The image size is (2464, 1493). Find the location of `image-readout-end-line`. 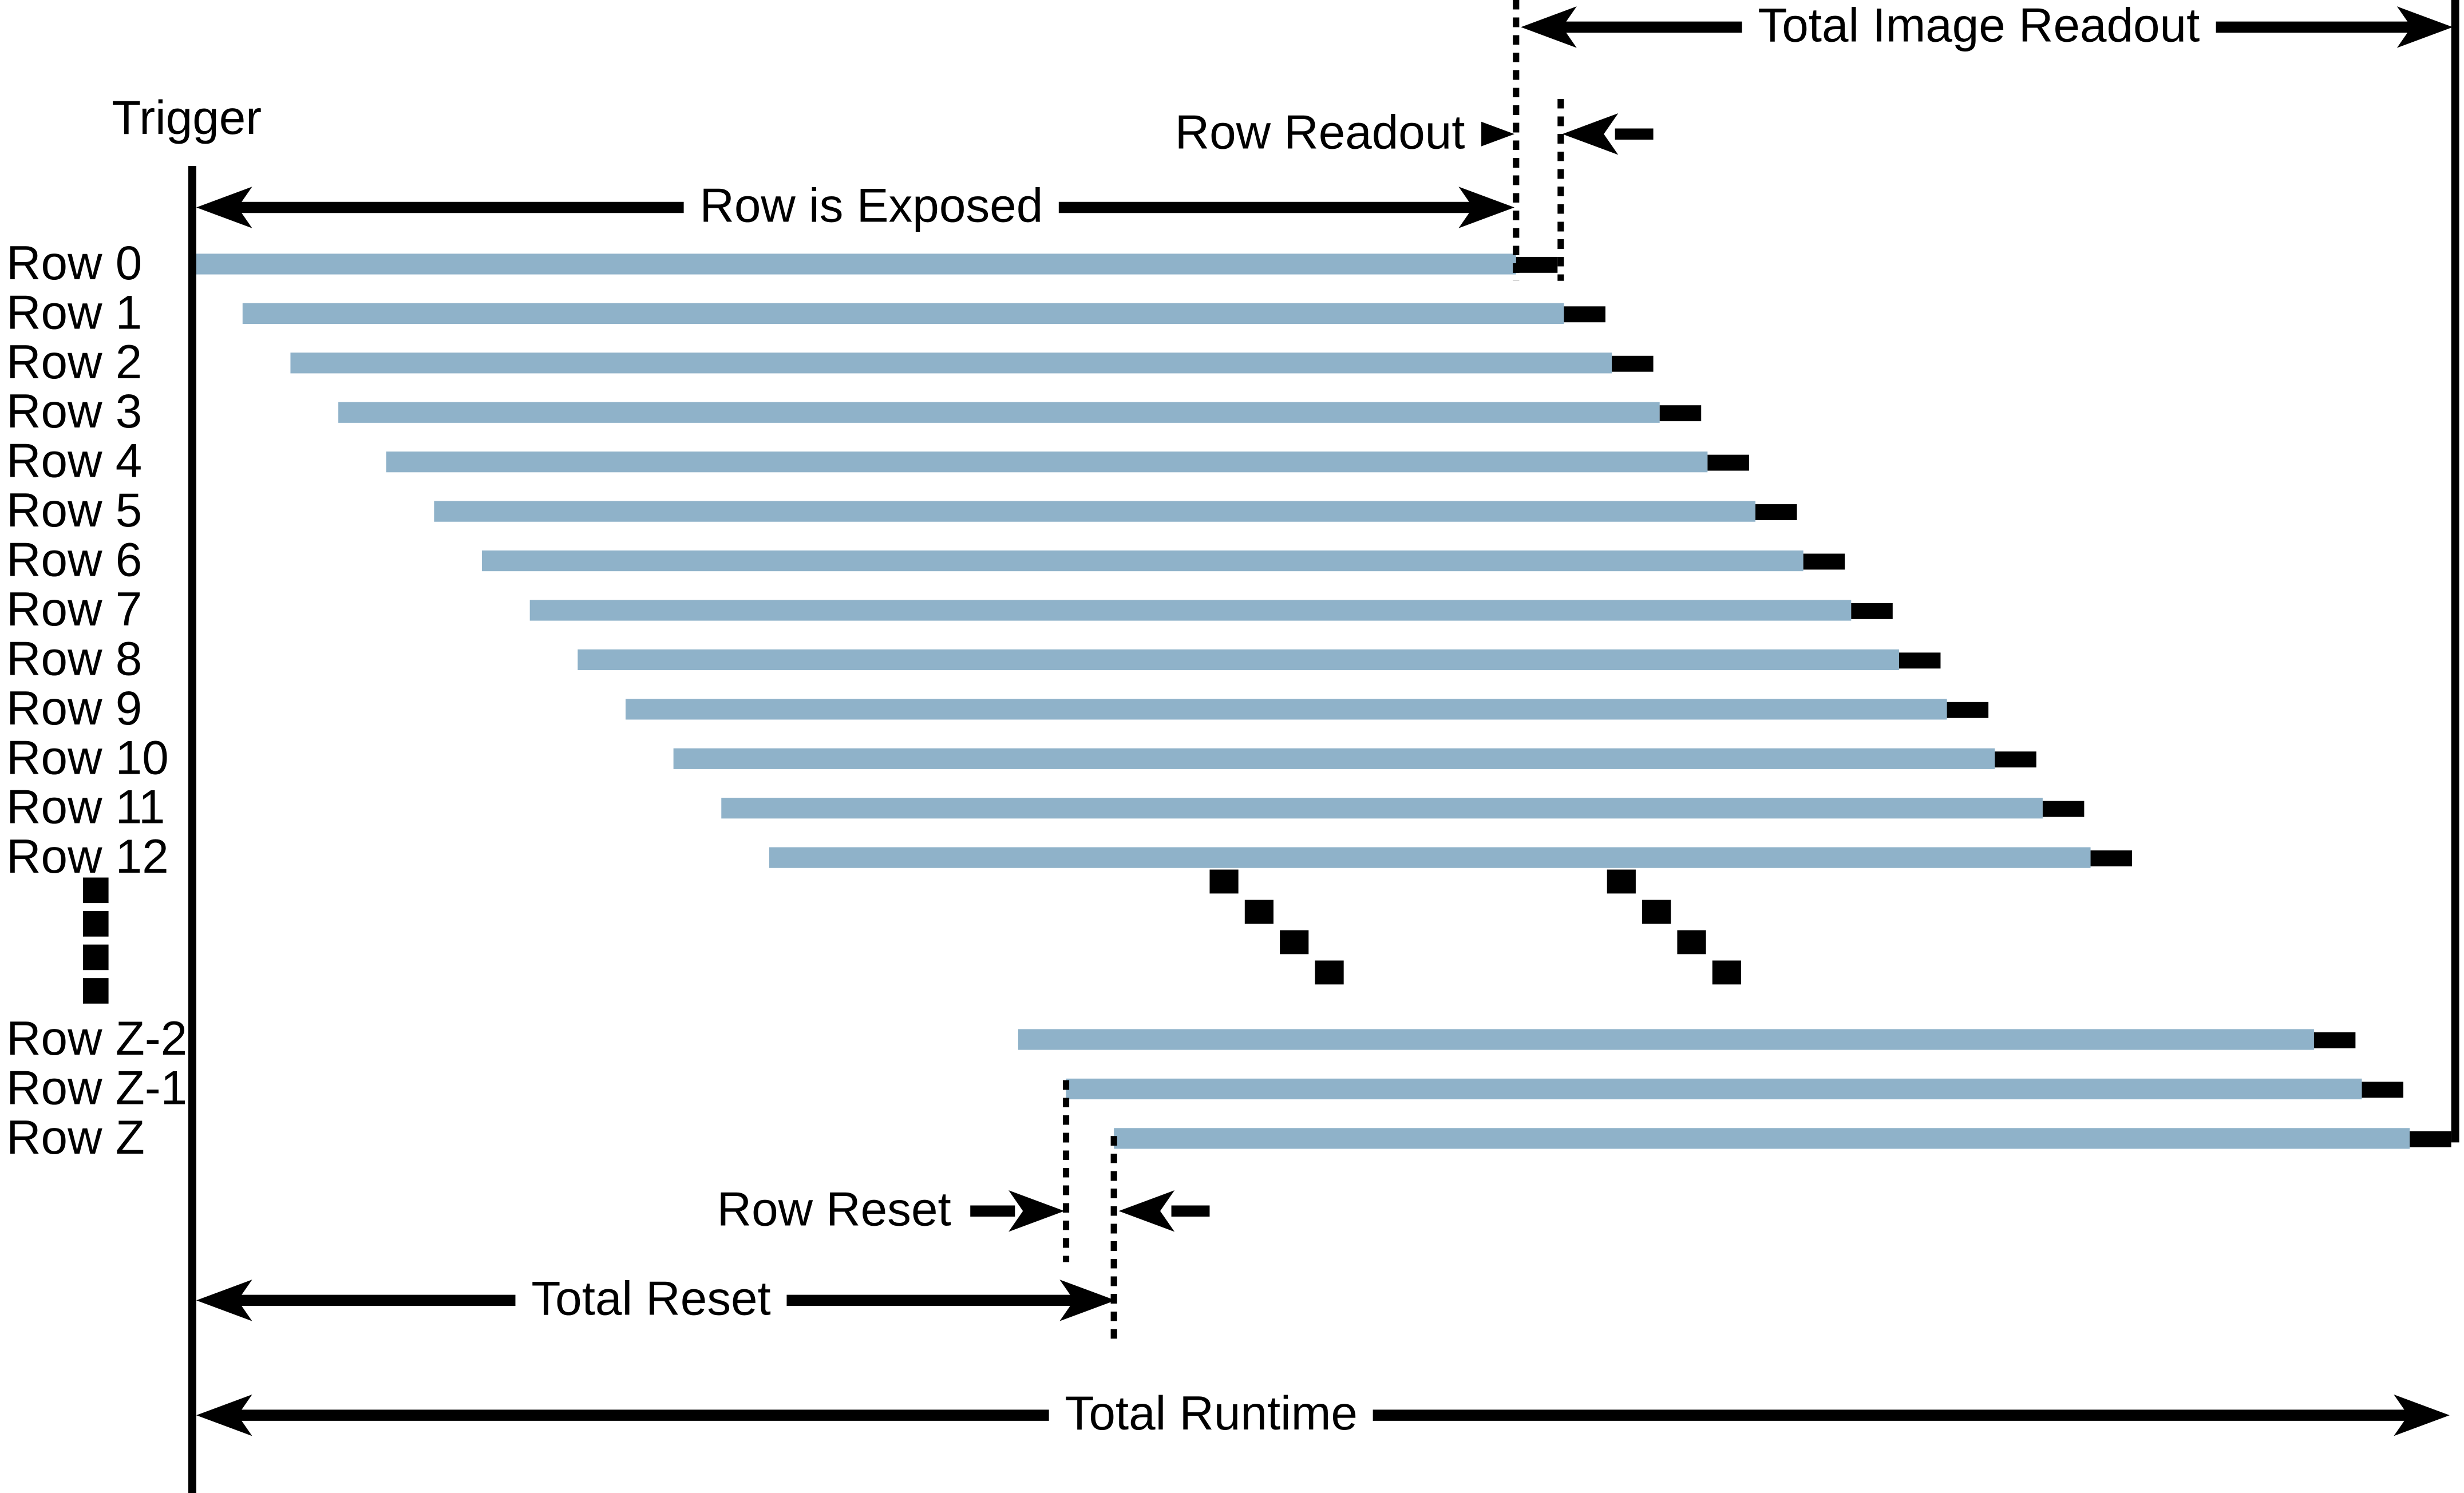

image-readout-end-line is located at coordinates (2455, 571).